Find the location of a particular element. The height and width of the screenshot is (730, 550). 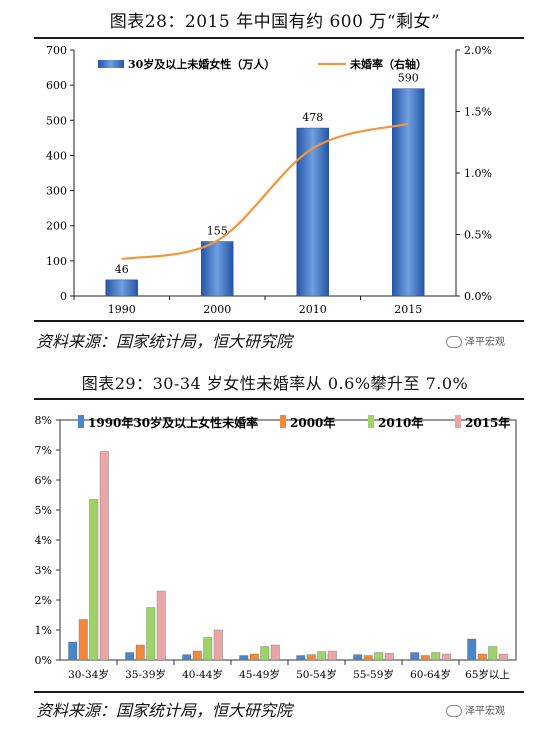

legend-label-2: 2010年 is located at coordinates (400, 422).